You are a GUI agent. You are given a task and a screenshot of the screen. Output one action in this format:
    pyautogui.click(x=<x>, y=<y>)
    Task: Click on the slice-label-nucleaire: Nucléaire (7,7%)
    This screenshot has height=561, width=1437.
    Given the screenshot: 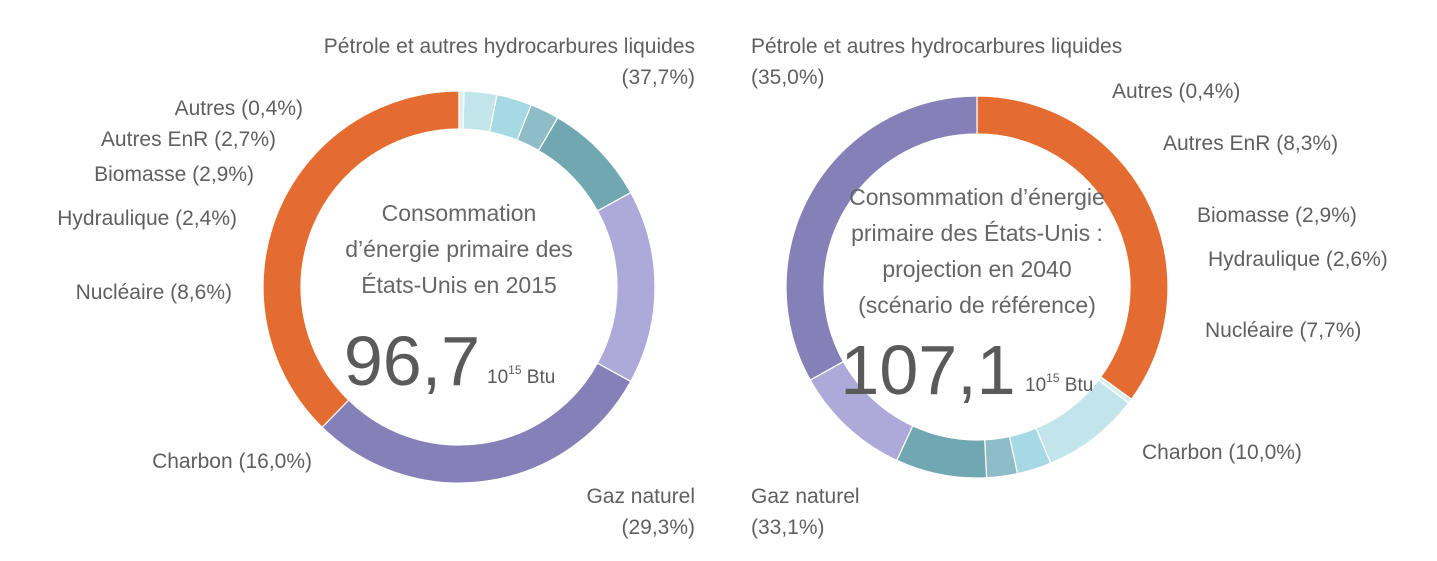 What is the action you would take?
    pyautogui.click(x=1283, y=330)
    